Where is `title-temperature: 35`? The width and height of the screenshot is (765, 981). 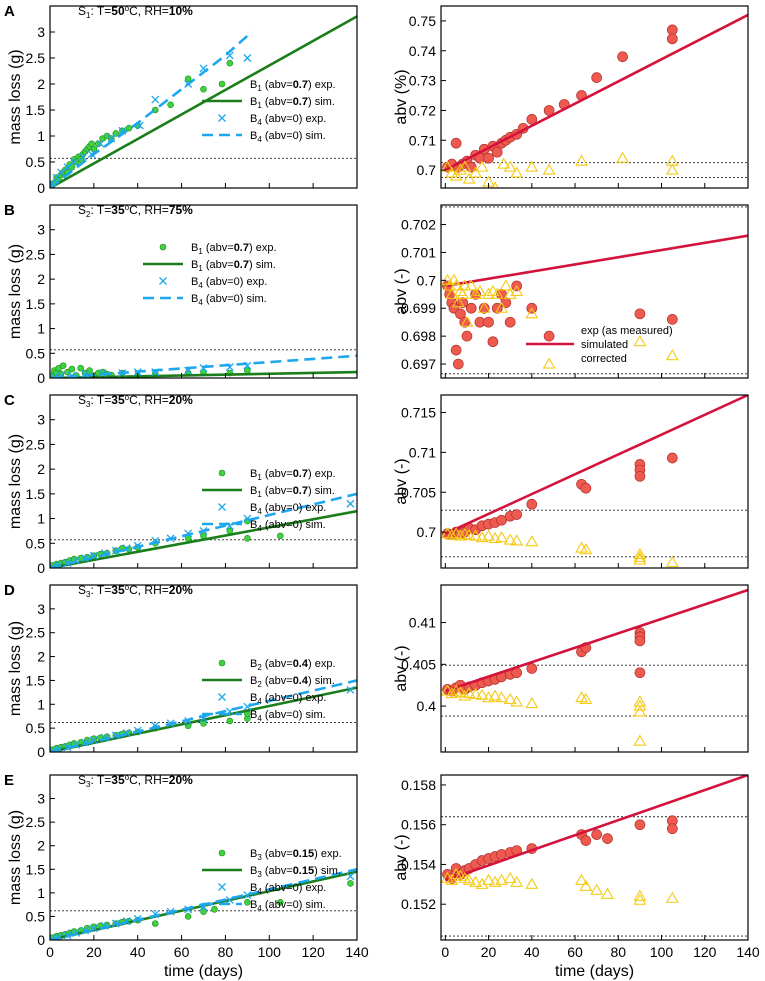
title-temperature: 35 is located at coordinates (118, 210).